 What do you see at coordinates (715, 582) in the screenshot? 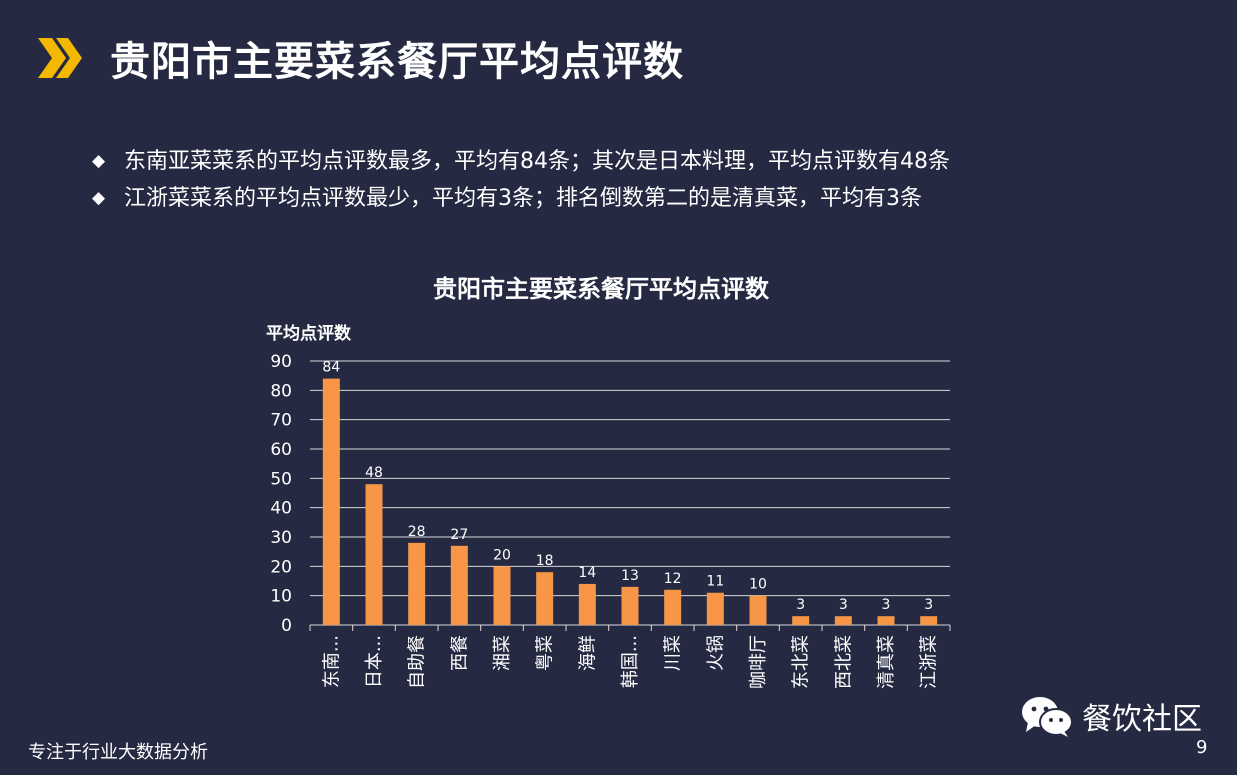
I see `data-label: 11` at bounding box center [715, 582].